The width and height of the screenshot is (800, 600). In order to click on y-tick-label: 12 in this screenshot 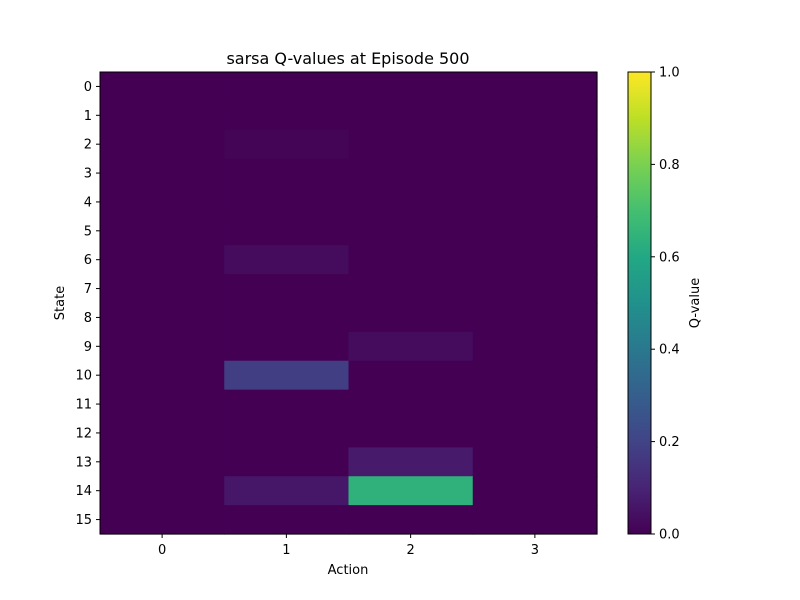, I will do `click(83, 433)`.